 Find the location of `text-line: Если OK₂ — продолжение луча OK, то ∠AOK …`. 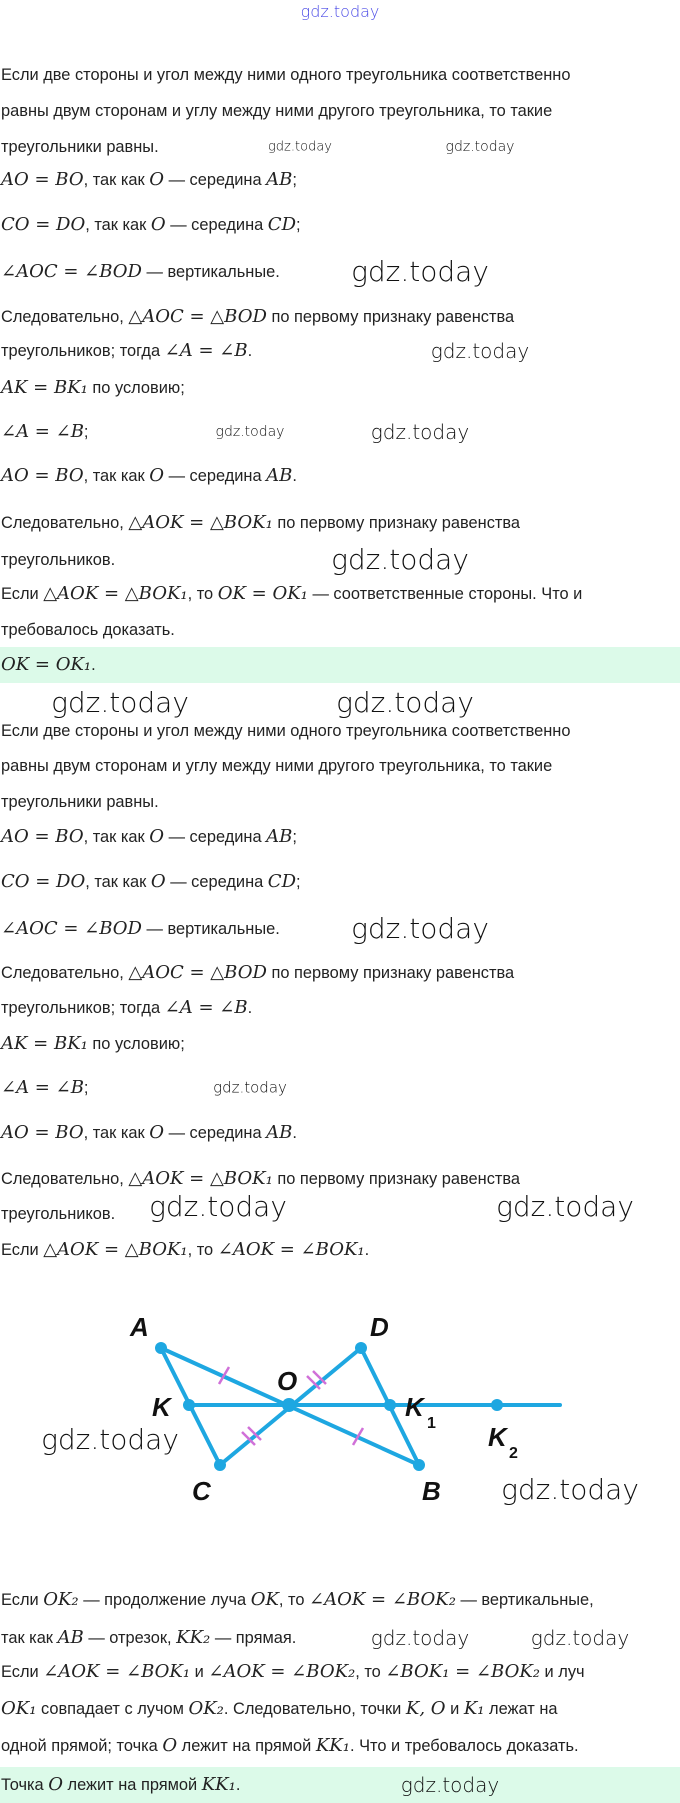

text-line: Если OK₂ — продолжение луча OK, то ∠AOK … is located at coordinates (297, 1600).